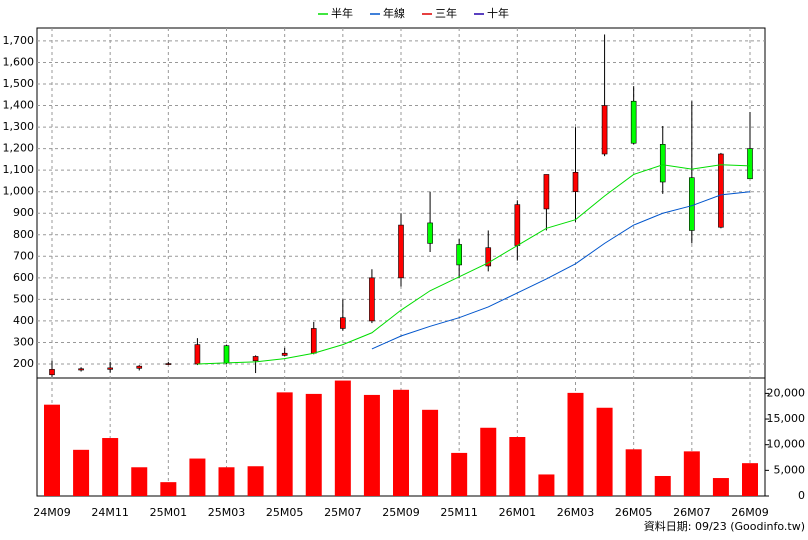 This screenshot has height=540, width=808. Describe the element at coordinates (227, 512) in the screenshot. I see `x-tick-label: 25M03` at that location.